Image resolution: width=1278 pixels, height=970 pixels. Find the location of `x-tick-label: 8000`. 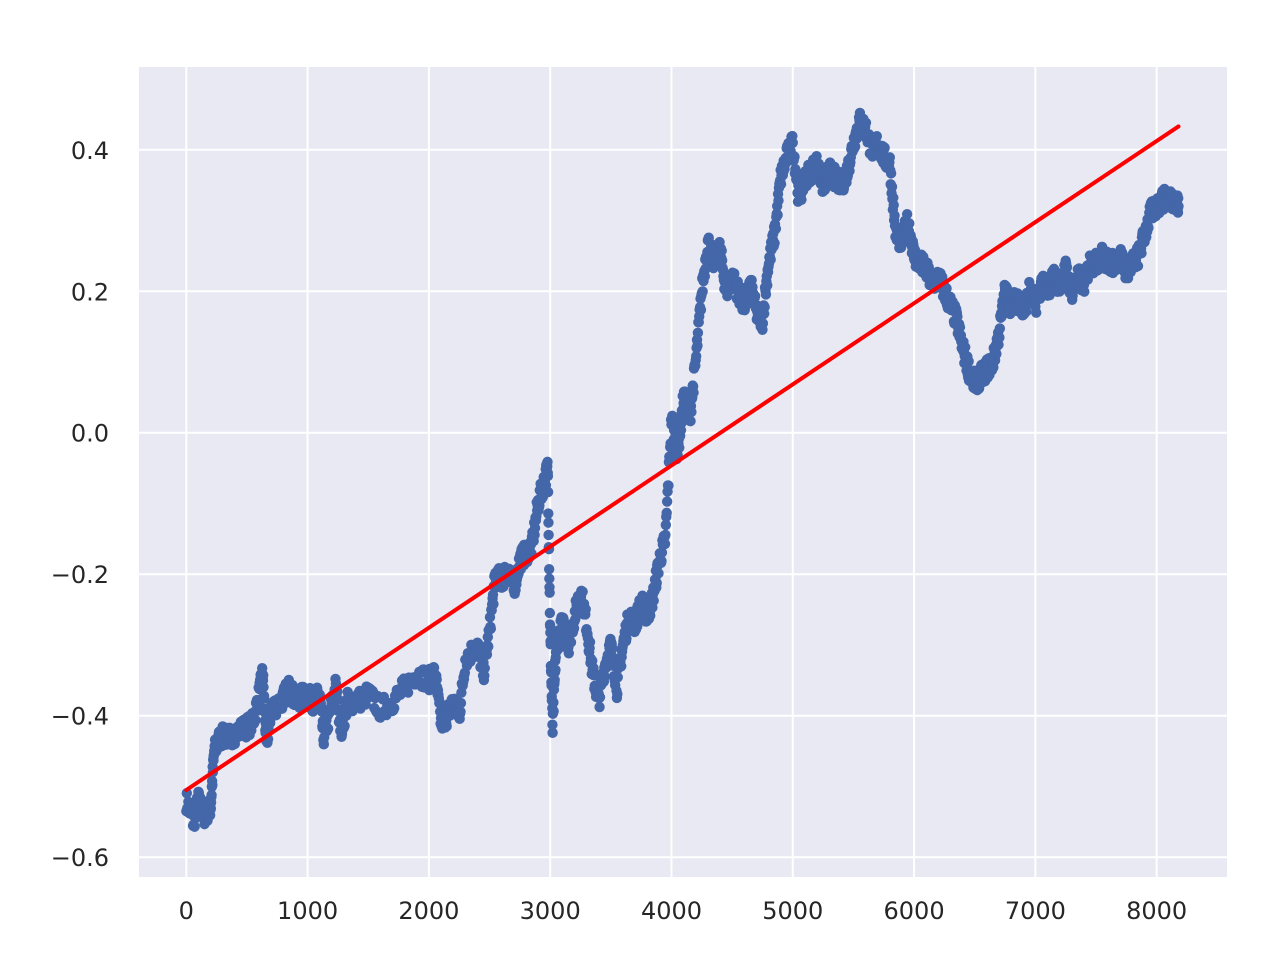

x-tick-label: 8000 is located at coordinates (1156, 911).